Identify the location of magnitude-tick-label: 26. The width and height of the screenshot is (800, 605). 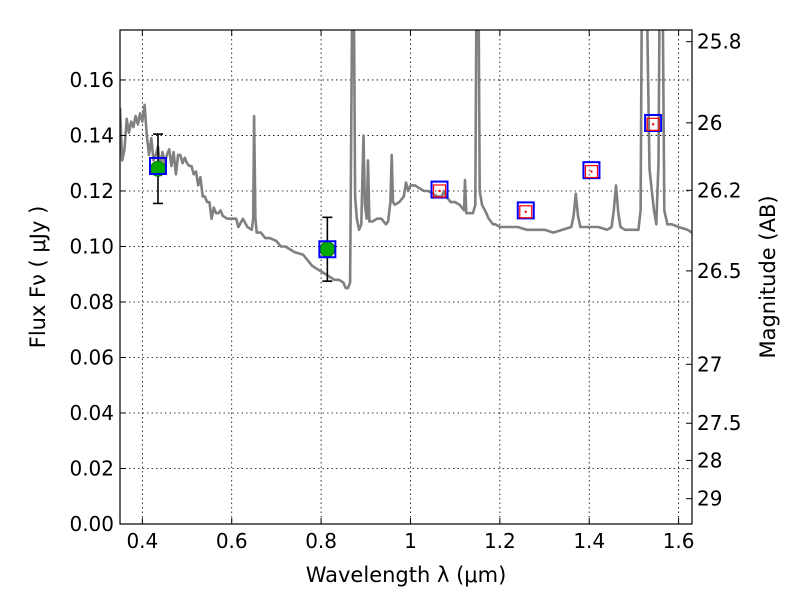
(709, 123).